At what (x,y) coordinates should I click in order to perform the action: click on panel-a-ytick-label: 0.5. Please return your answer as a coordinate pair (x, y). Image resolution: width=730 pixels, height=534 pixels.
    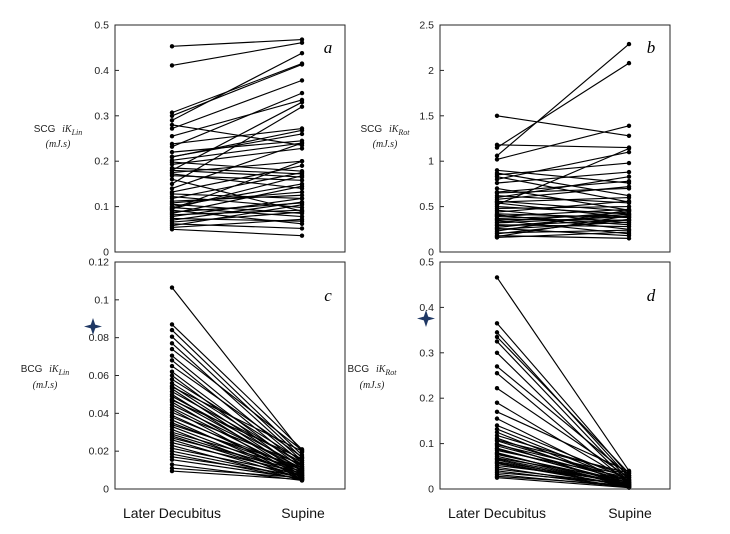
    Looking at the image, I should click on (101, 26).